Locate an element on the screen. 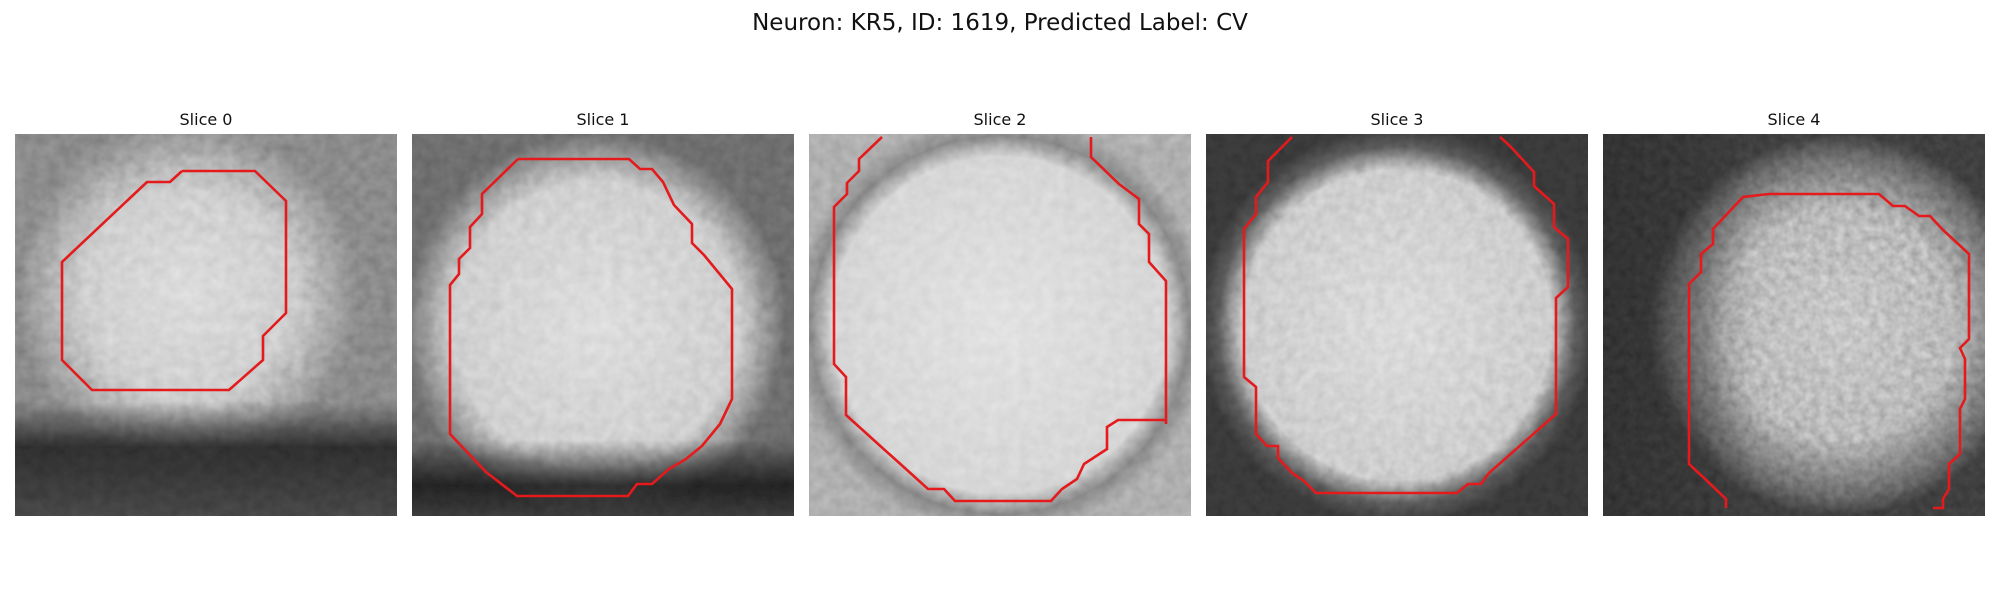  contour-slice-2-main is located at coordinates (1000, 319).